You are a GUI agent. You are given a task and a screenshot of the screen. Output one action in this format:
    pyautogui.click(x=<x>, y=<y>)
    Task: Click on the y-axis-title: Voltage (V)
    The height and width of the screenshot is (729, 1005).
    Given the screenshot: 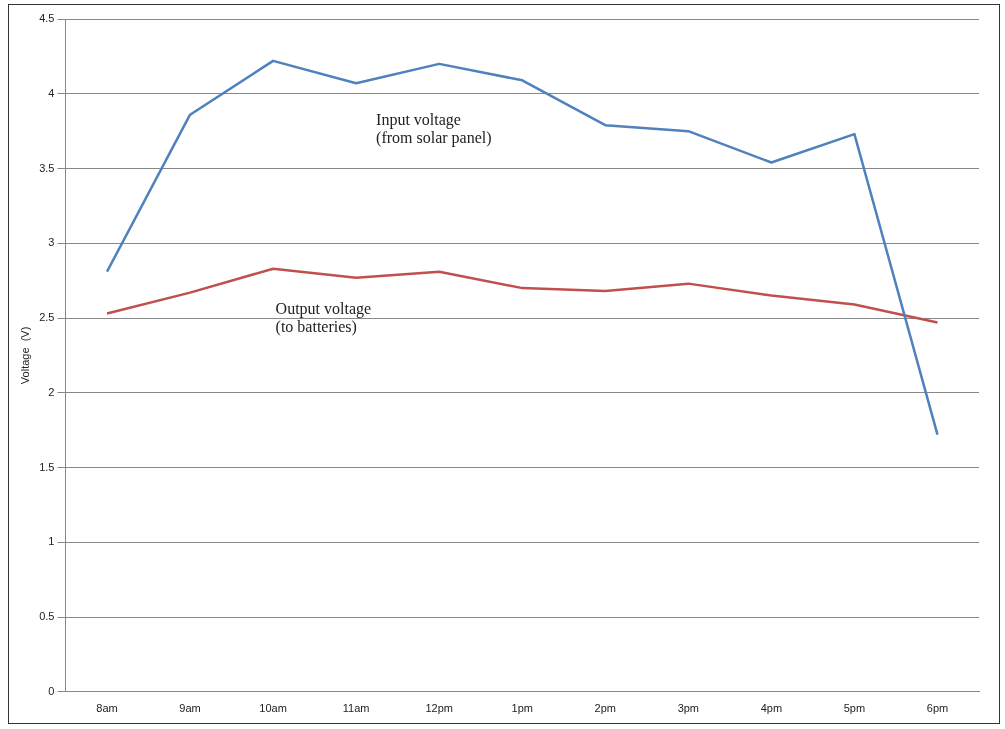 What is the action you would take?
    pyautogui.click(x=24, y=355)
    